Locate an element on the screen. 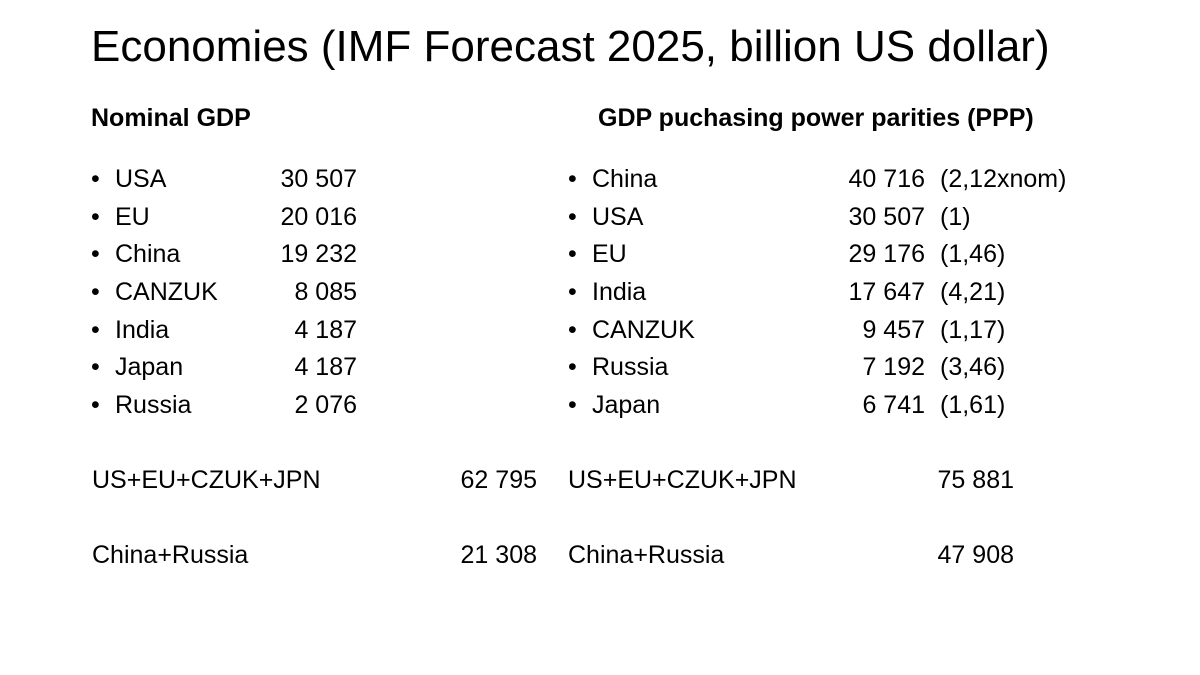 The image size is (1200, 675). ppp-ratio: (2,12xnom) is located at coordinates (1003, 179).